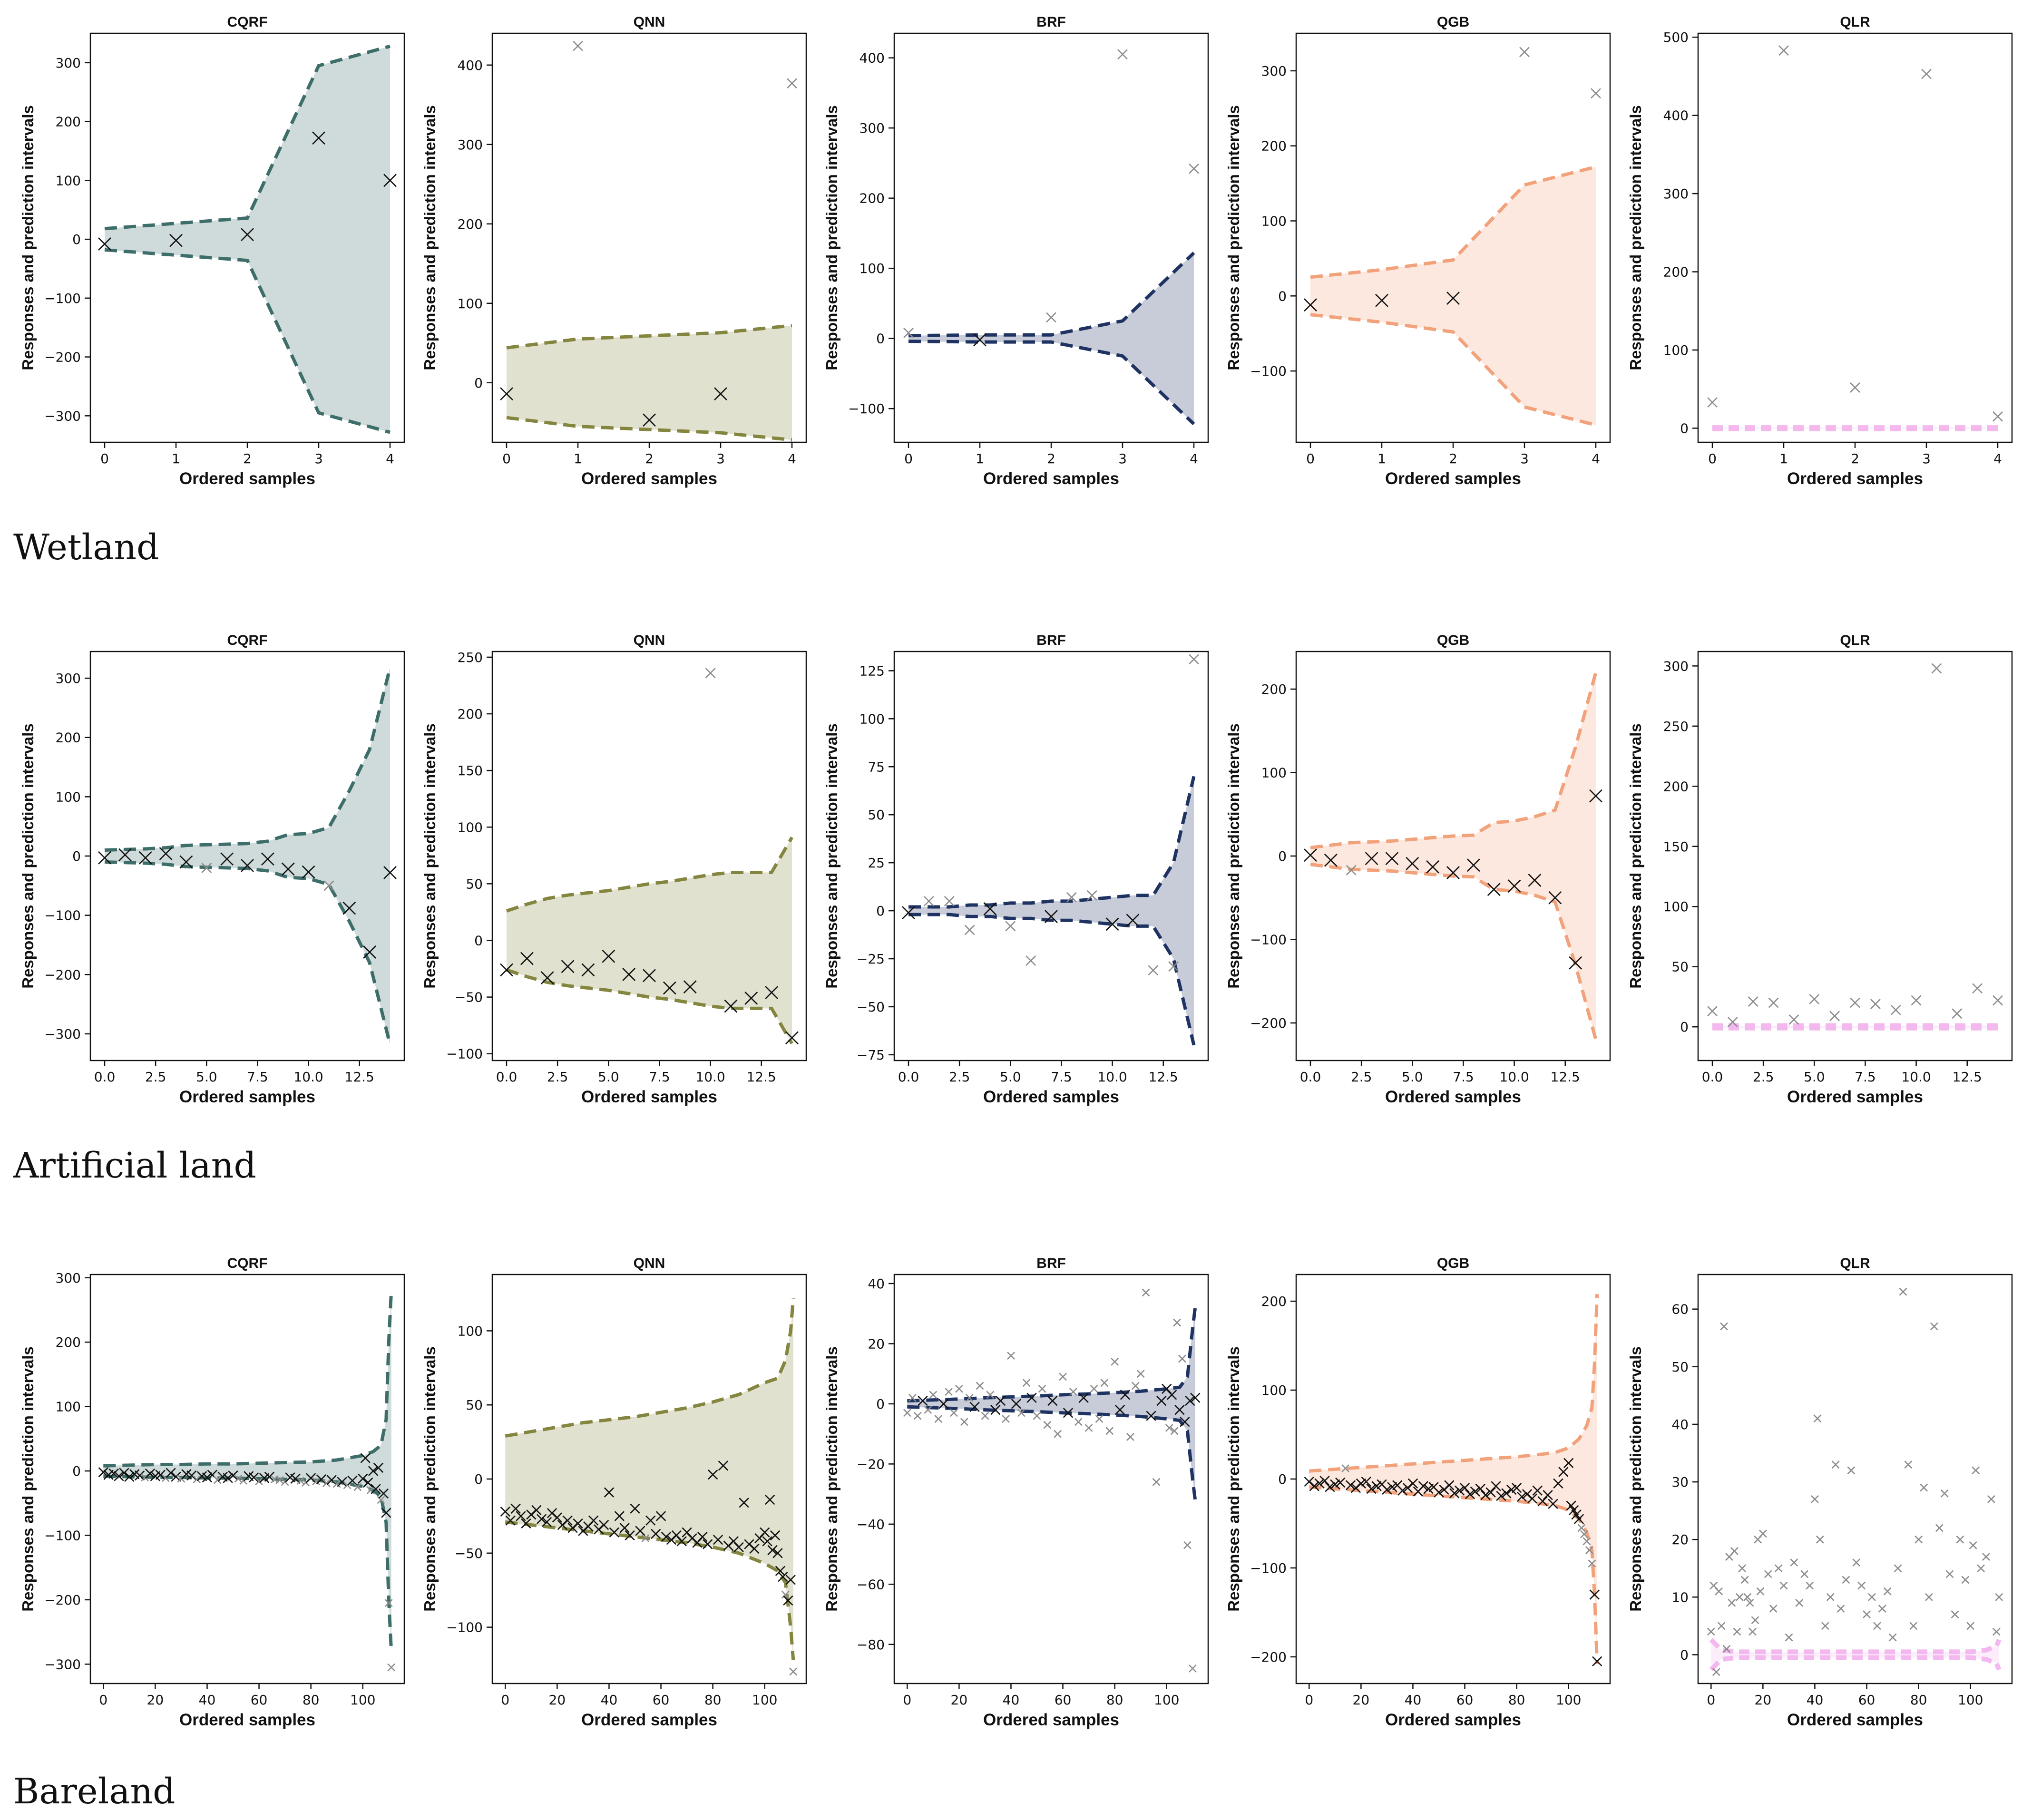  Describe the element at coordinates (1052, 1355) in the screenshot. I see `upper-bound-line` at that location.